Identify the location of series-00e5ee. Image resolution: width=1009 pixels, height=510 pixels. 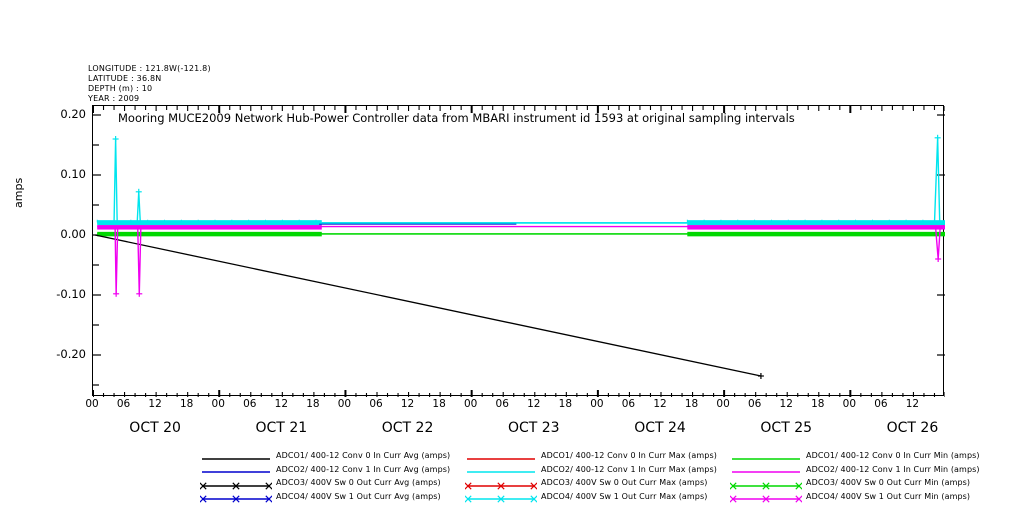
(519, 180).